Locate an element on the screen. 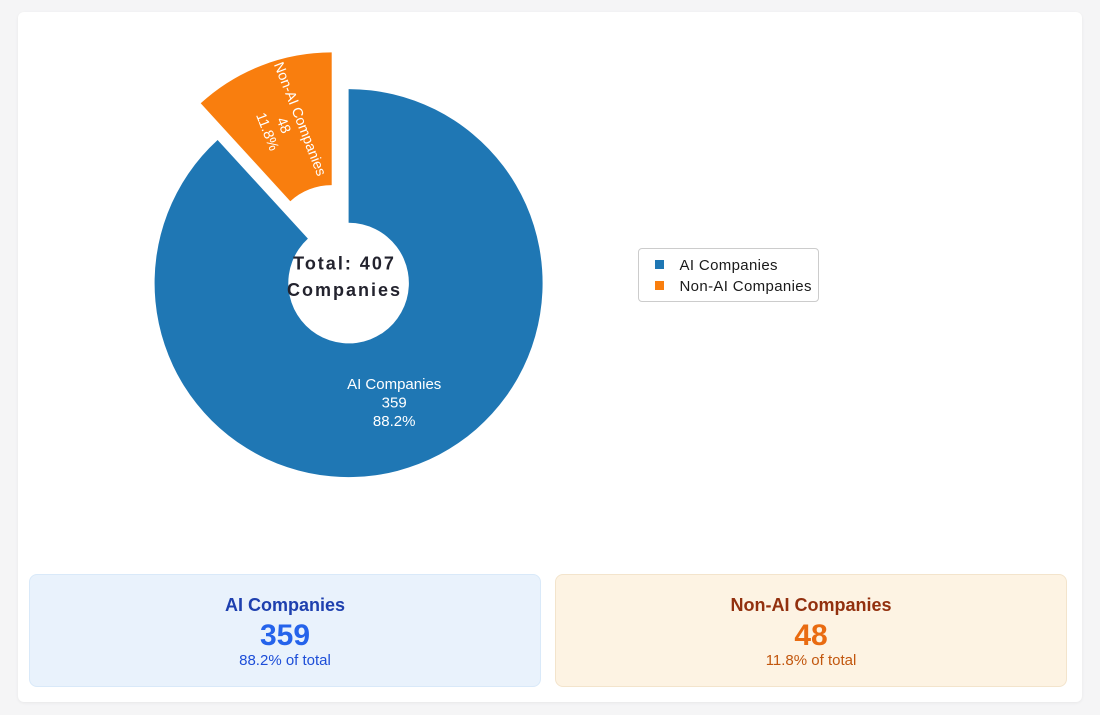 Image resolution: width=1100 pixels, height=715 pixels. svg-text: Companies is located at coordinates (344, 290).